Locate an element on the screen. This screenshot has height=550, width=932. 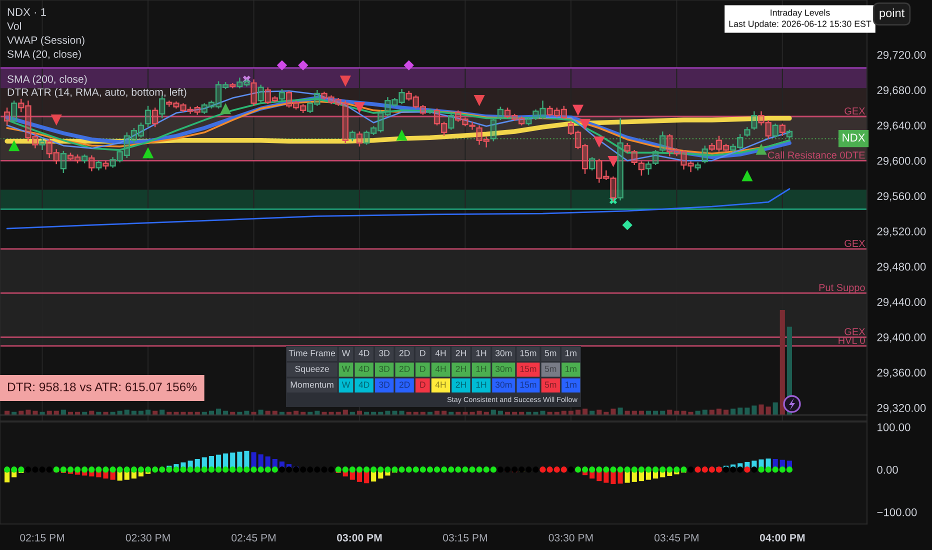
x-tick-label: 02:30 PM is located at coordinates (148, 538).